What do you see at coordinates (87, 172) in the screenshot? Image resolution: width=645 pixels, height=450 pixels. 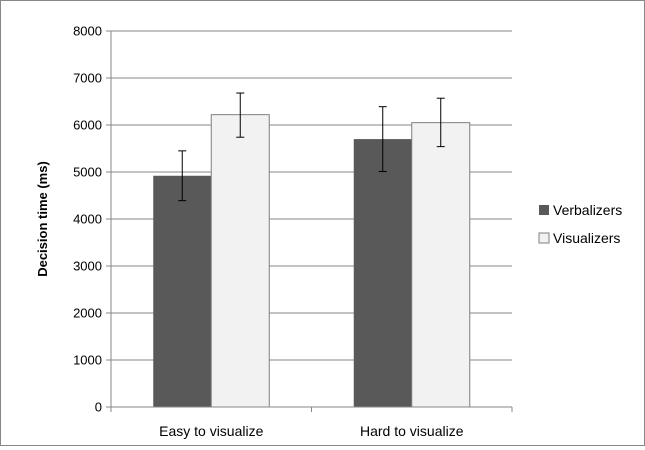 I see `y-tick-label: 5000` at bounding box center [87, 172].